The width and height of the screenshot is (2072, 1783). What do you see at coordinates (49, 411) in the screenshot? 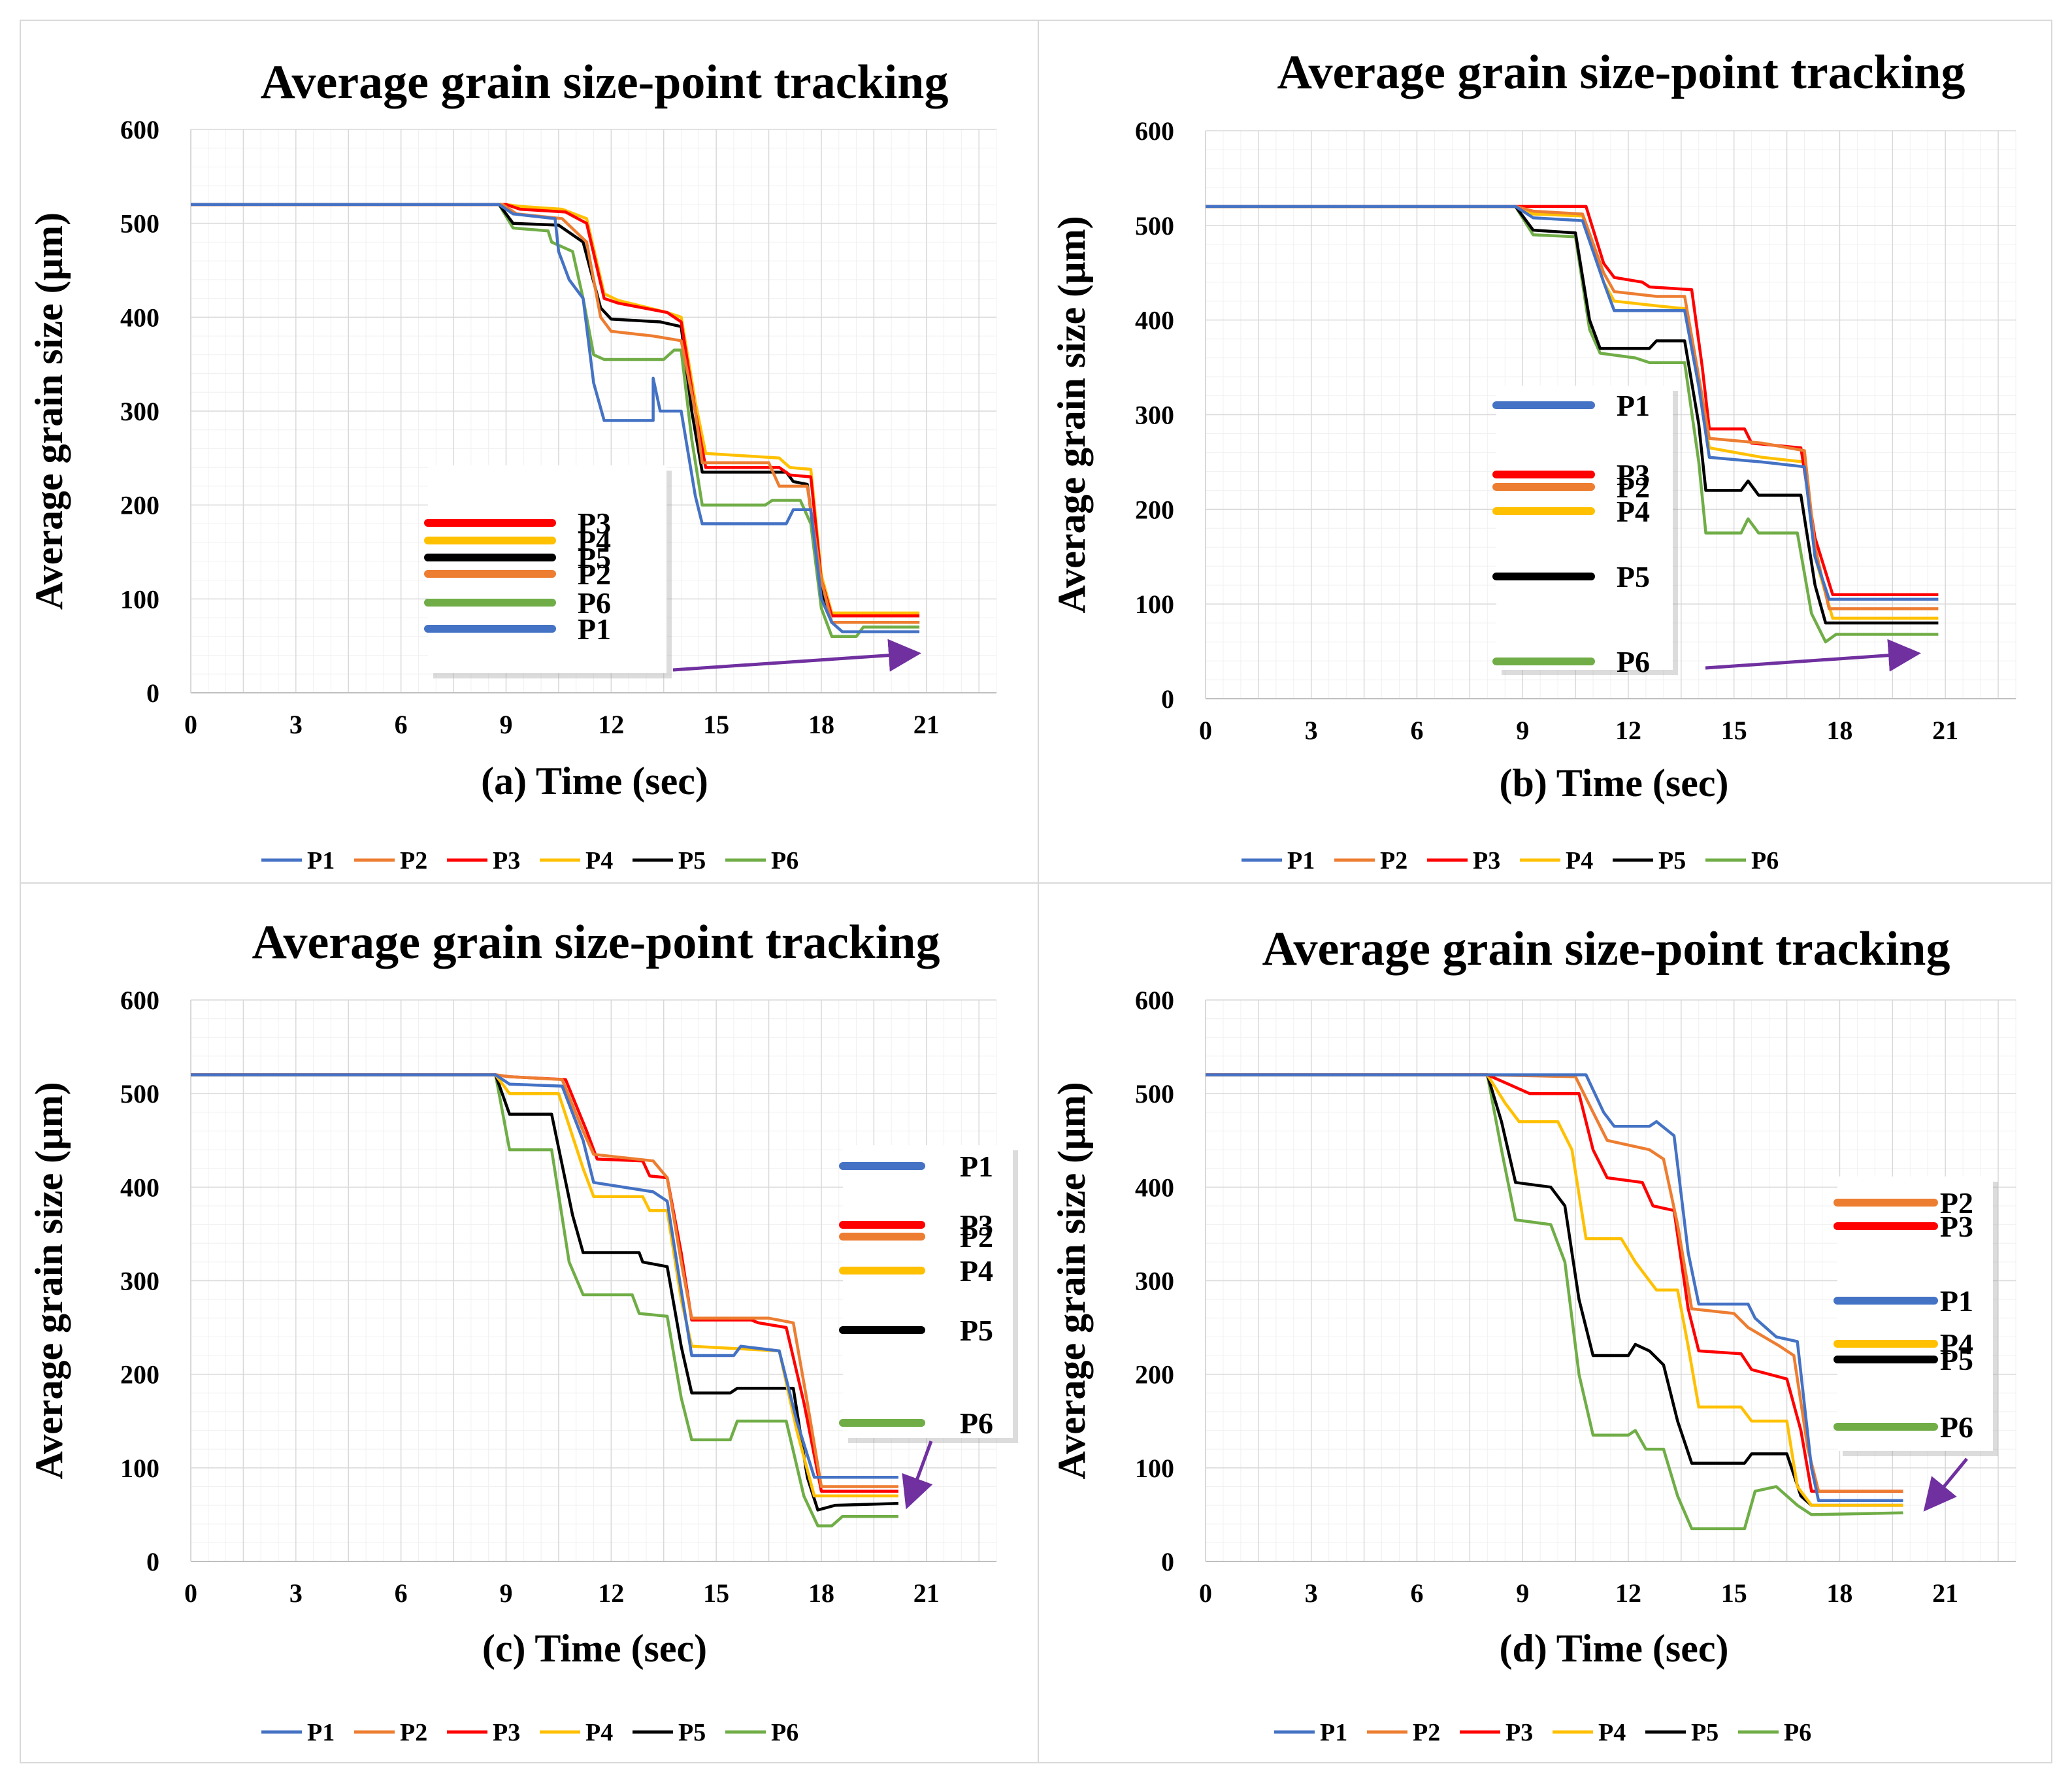
I see `y-axis-label: Average grain size (µm)` at bounding box center [49, 411].